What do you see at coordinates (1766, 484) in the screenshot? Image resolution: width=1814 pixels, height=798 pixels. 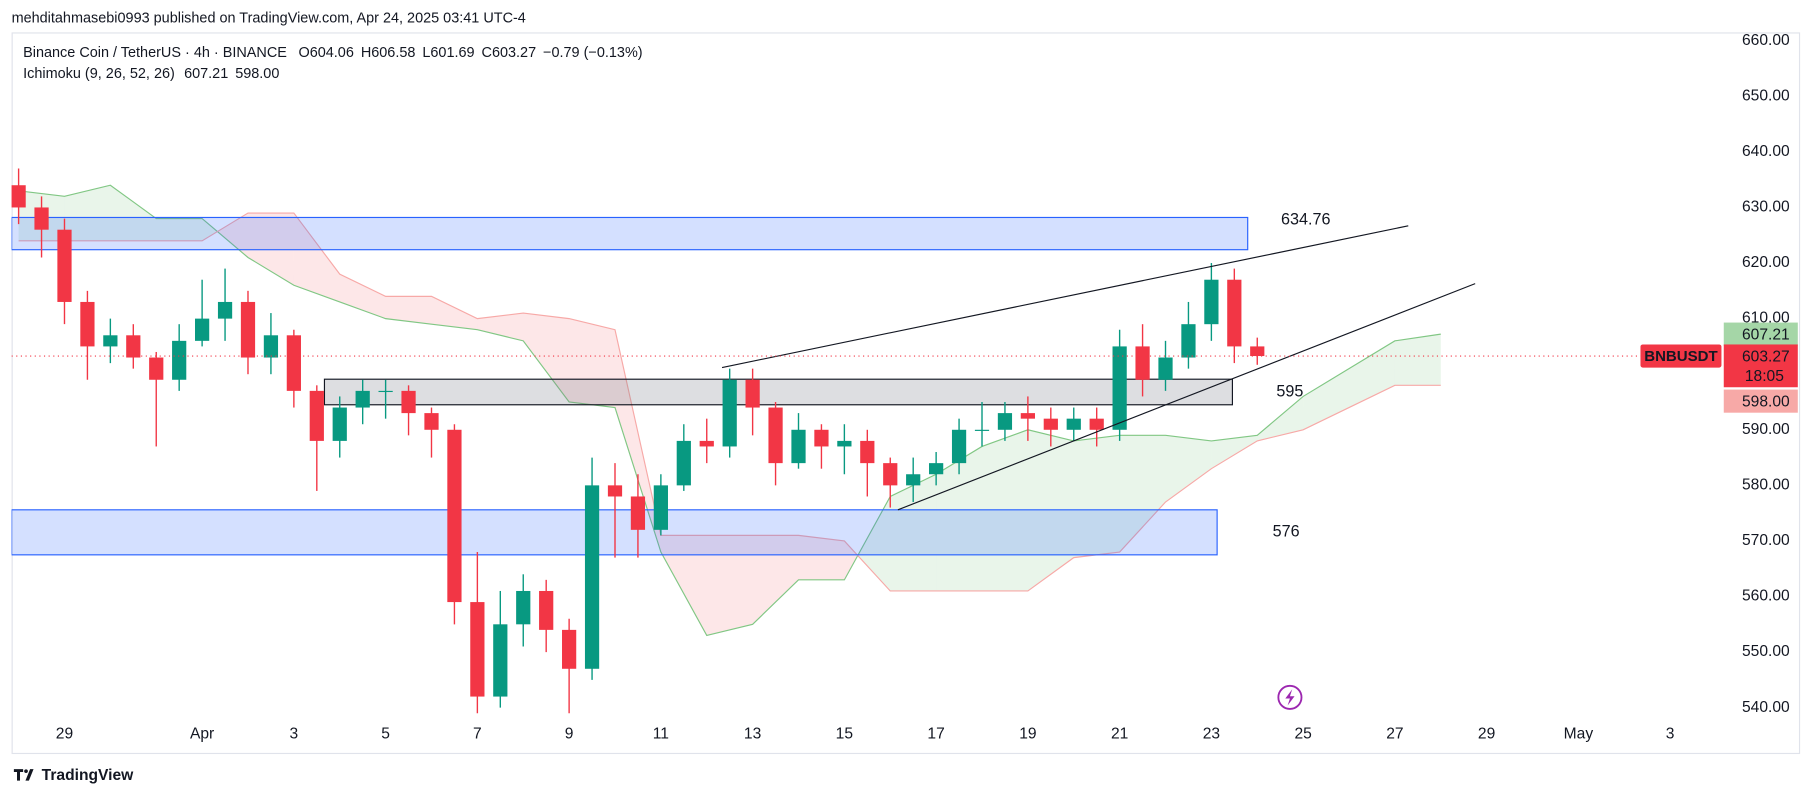 I see `y-tick-label: 580.00` at bounding box center [1766, 484].